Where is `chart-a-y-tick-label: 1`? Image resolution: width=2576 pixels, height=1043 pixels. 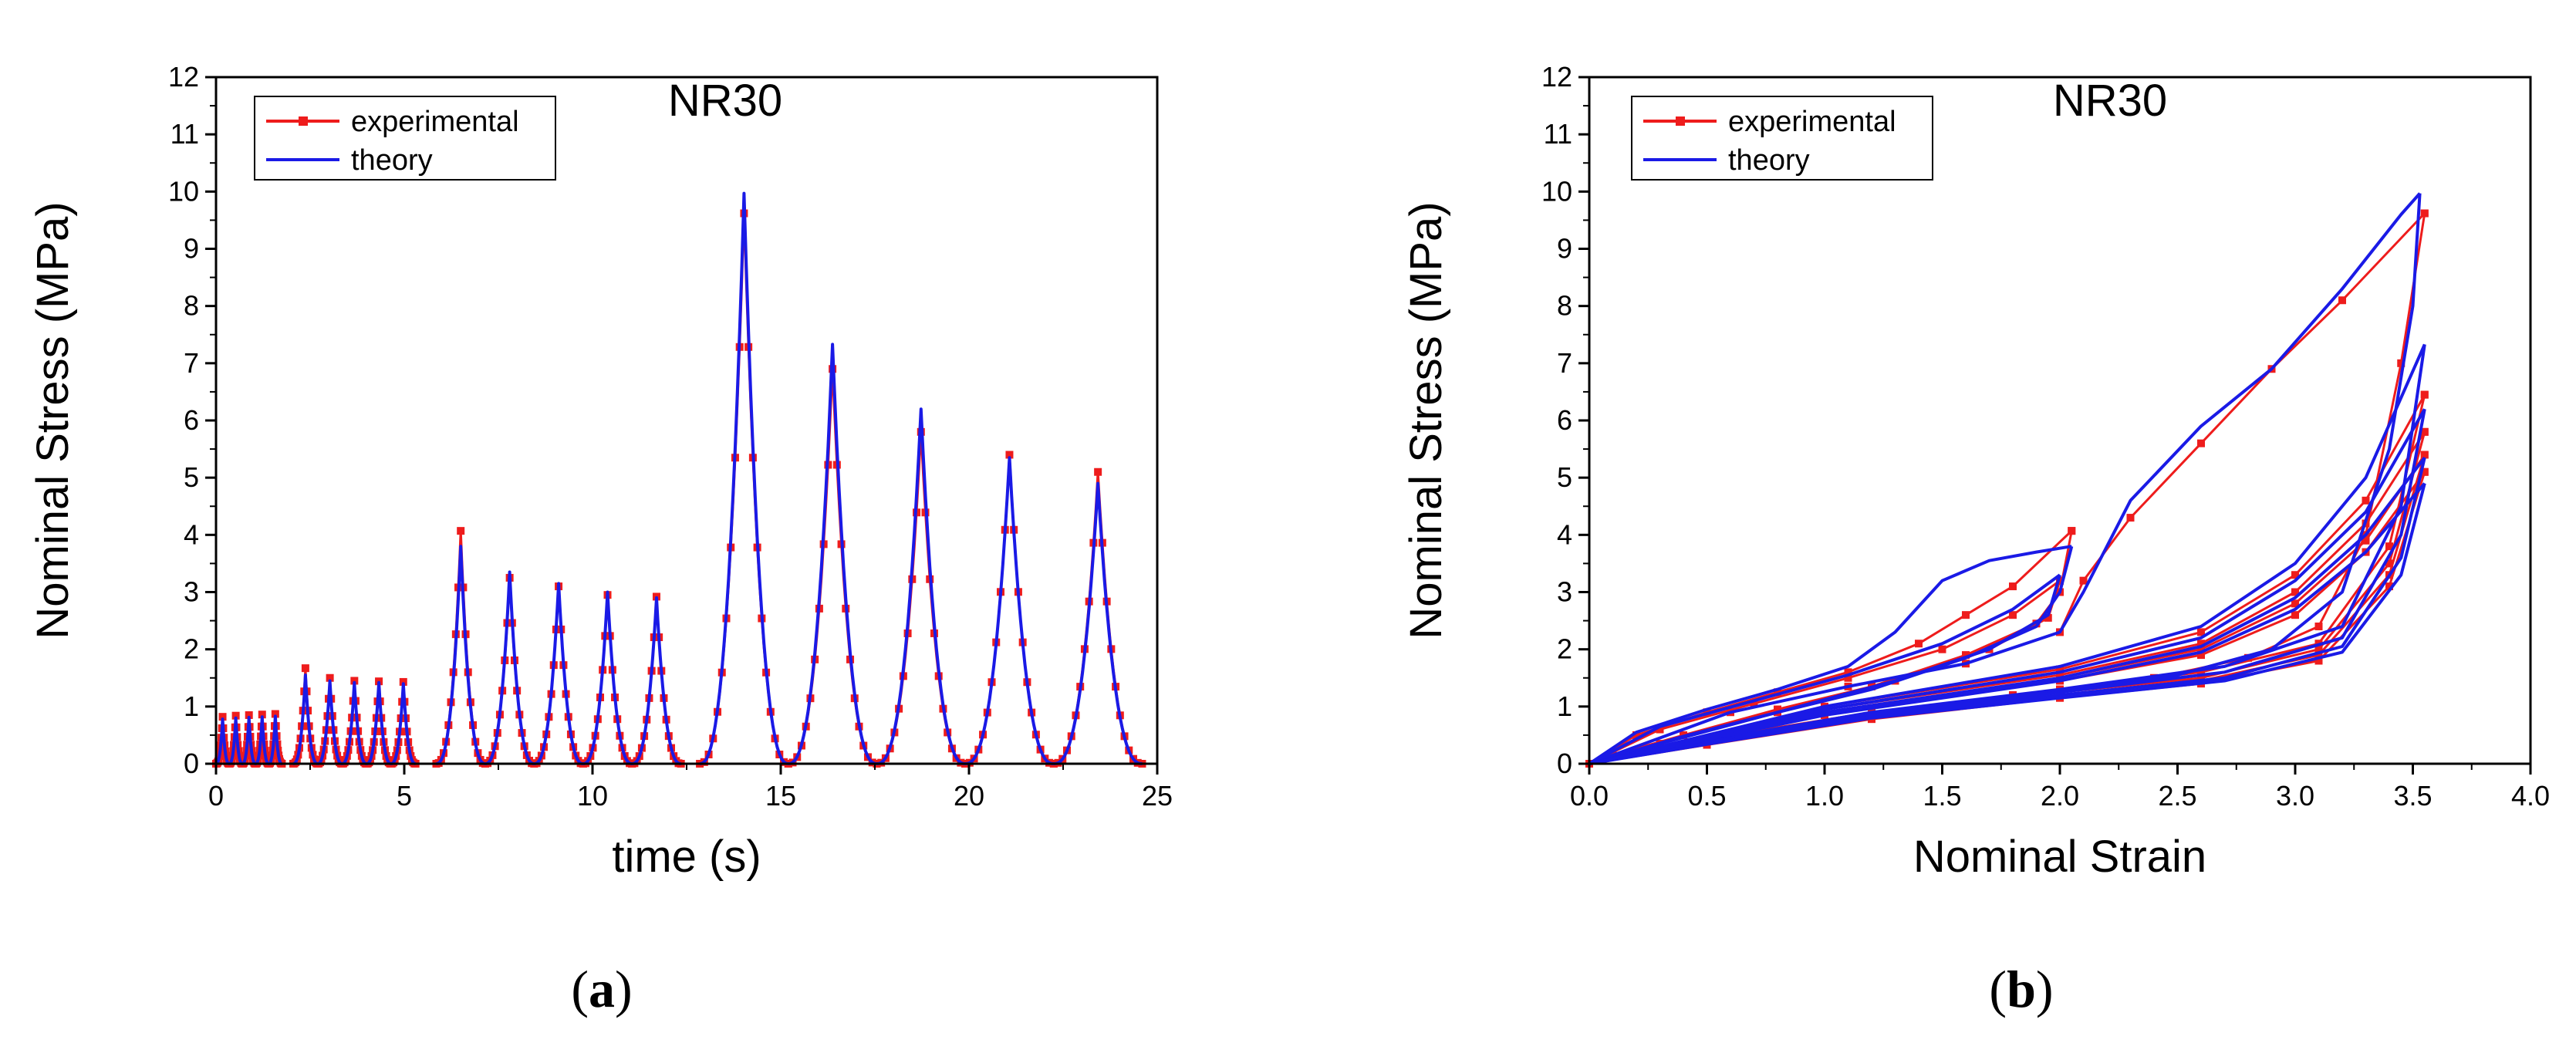
chart-a-y-tick-label: 1 is located at coordinates (191, 706).